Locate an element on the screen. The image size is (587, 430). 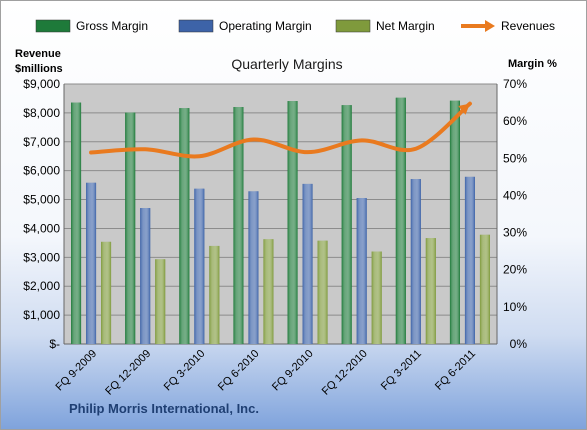
x-tick-label: FQ 3-2010 is located at coordinates (185, 371).